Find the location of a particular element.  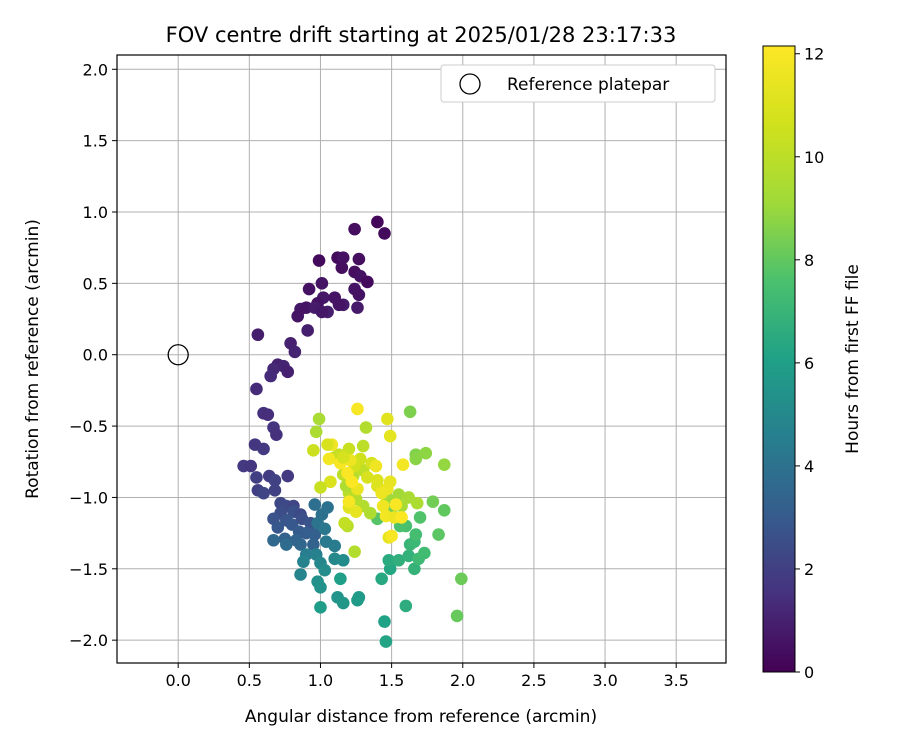

legend-label: Reference platepar is located at coordinates (588, 85).